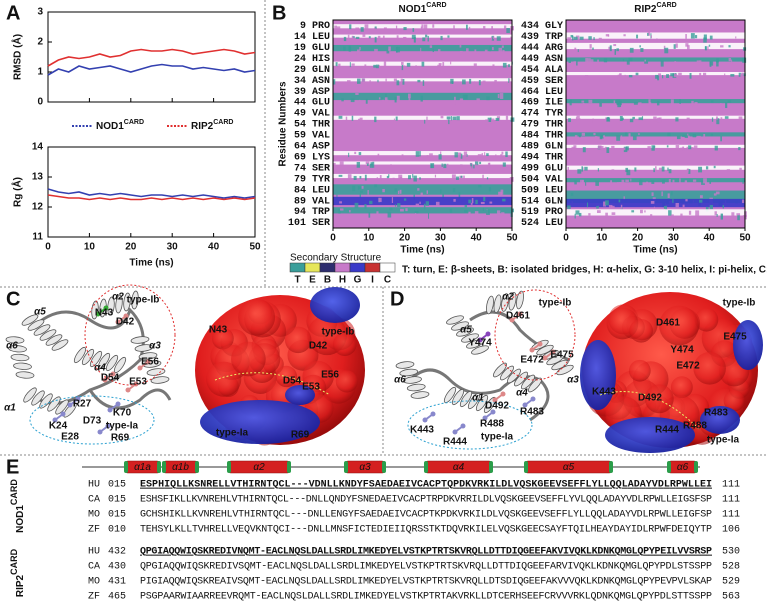 Image resolution: width=767 pixels, height=611 pixels. Describe the element at coordinates (330, 375) in the screenshot. I see `surface-label: E56` at that location.